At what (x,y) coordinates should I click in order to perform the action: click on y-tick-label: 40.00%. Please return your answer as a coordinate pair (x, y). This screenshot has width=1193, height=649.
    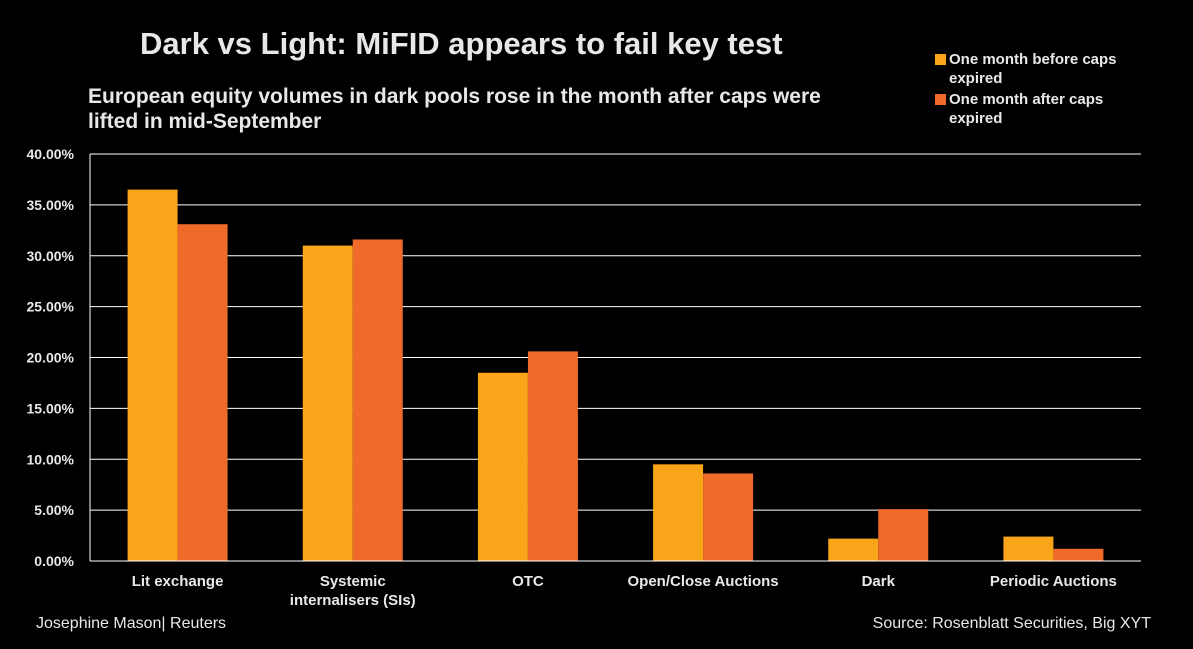
    Looking at the image, I should click on (51, 154).